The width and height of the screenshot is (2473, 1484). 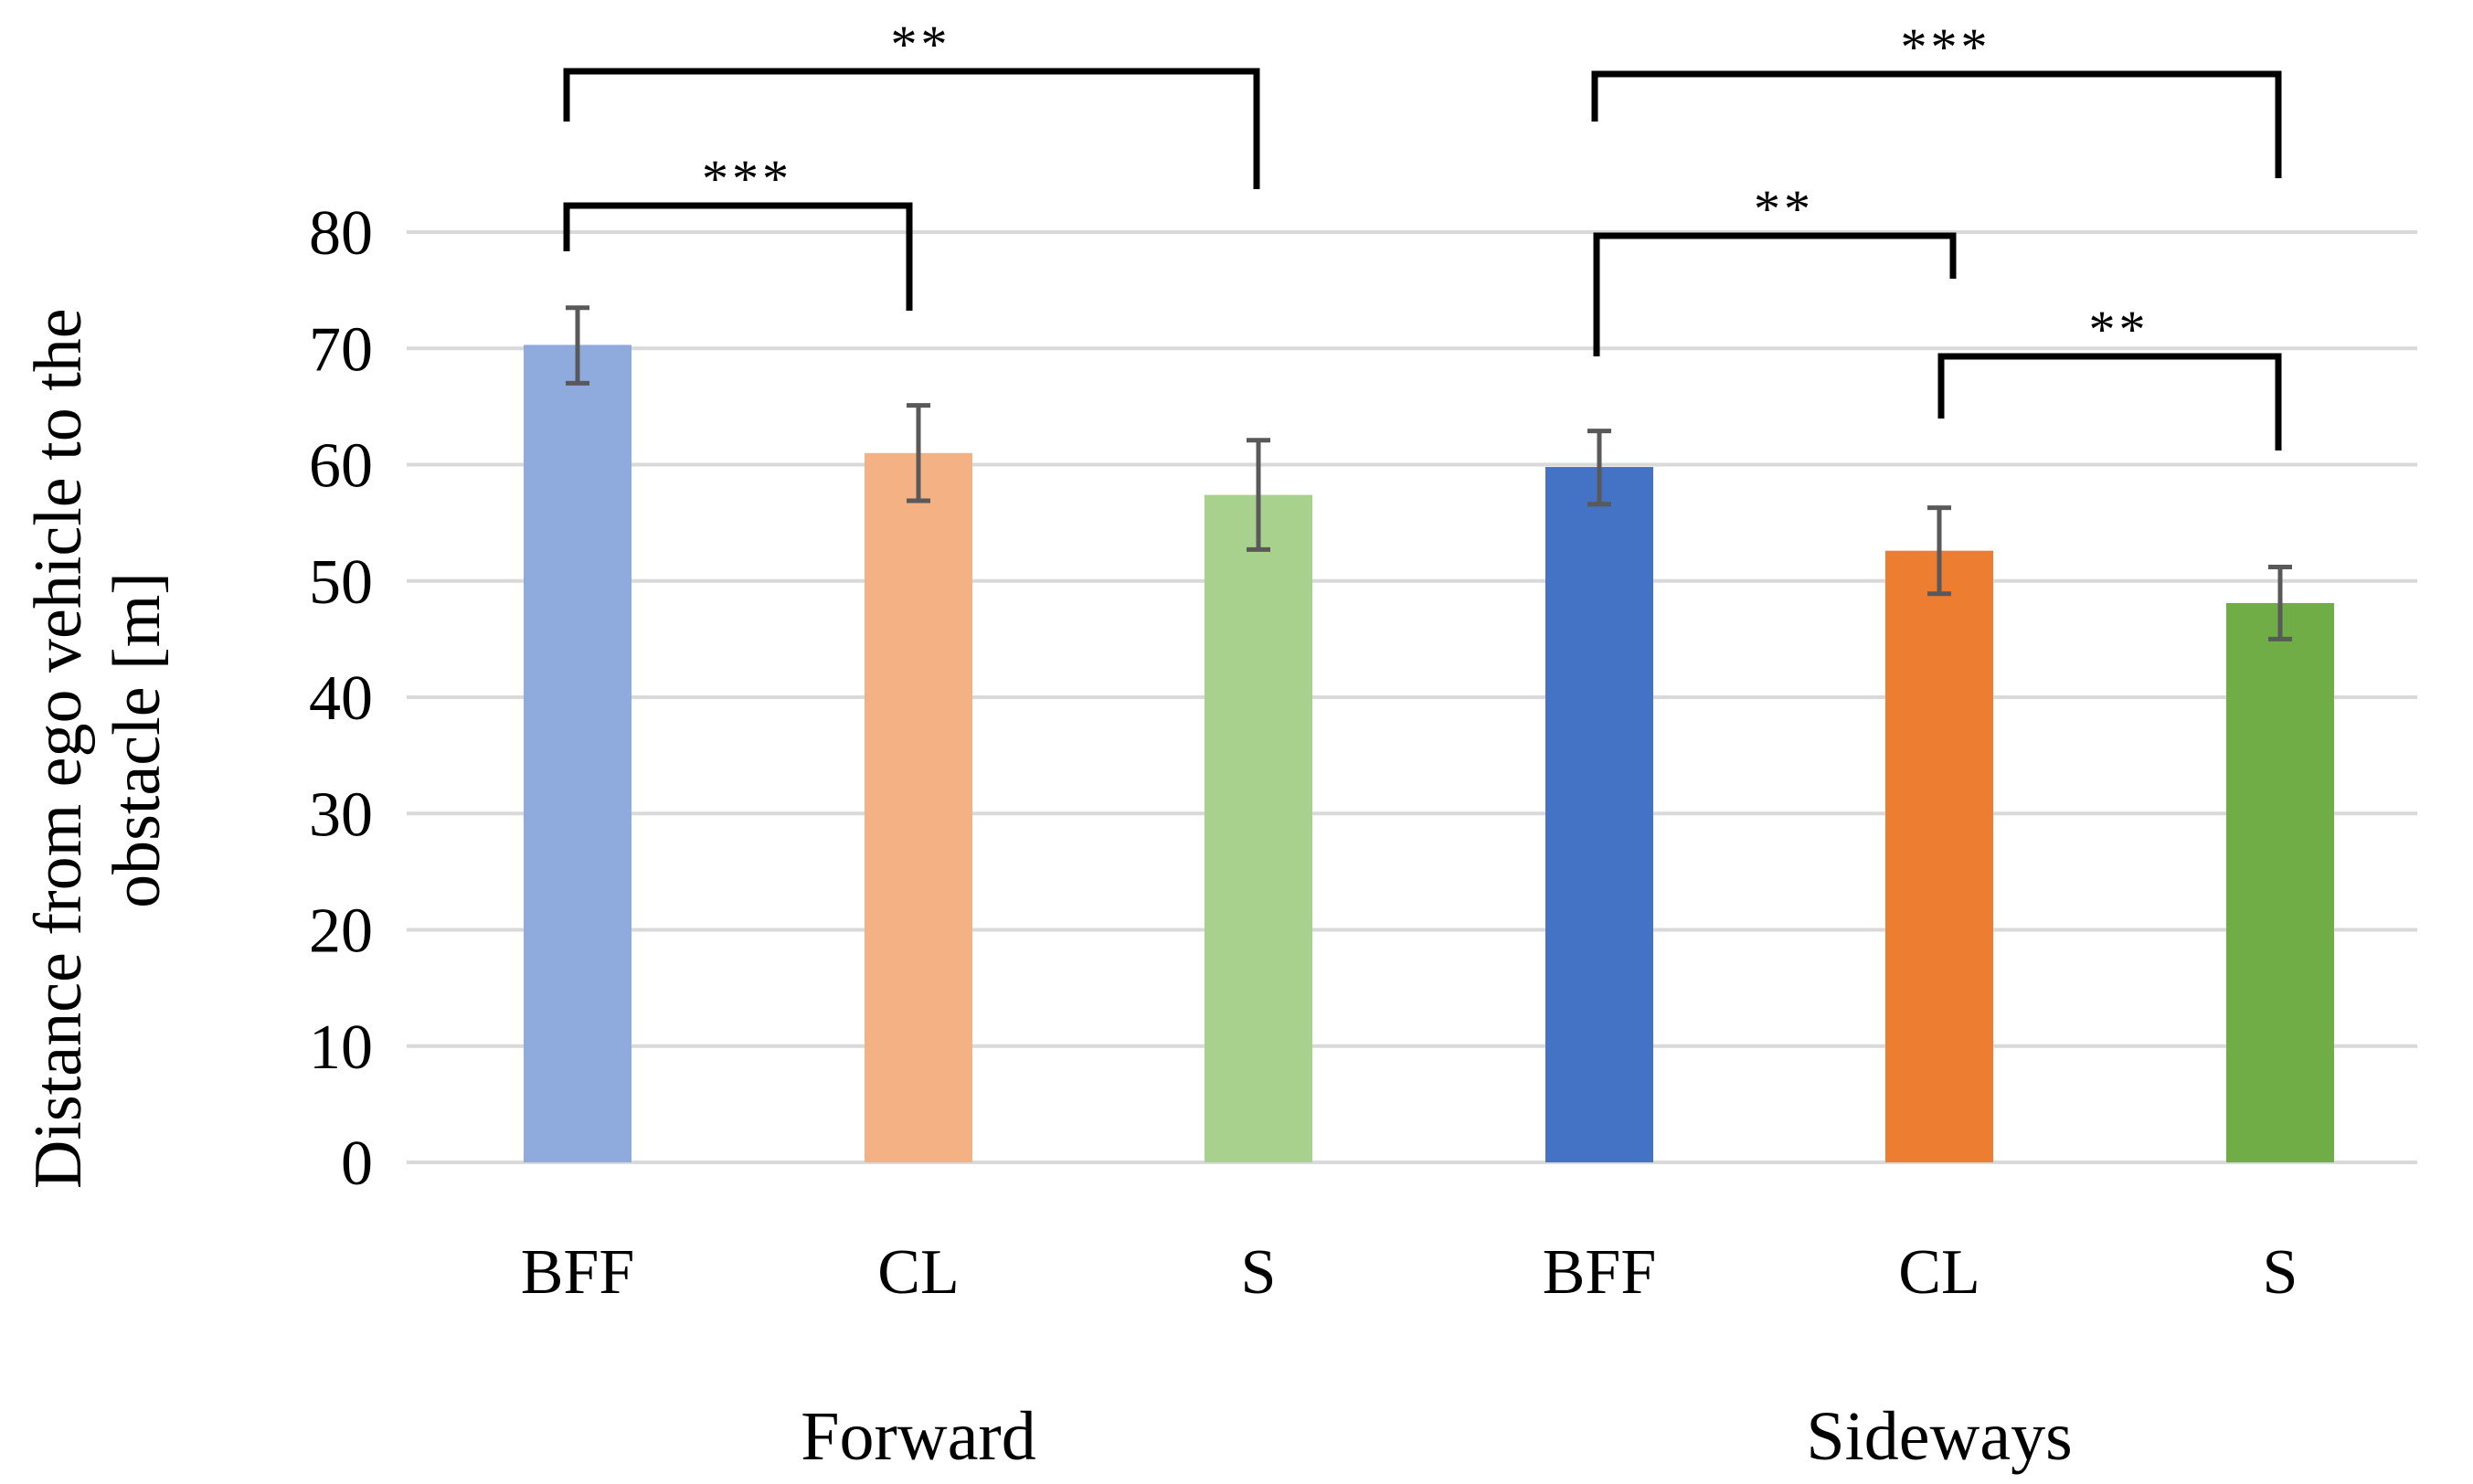 What do you see at coordinates (341, 814) in the screenshot?
I see `y-tick-label: 30` at bounding box center [341, 814].